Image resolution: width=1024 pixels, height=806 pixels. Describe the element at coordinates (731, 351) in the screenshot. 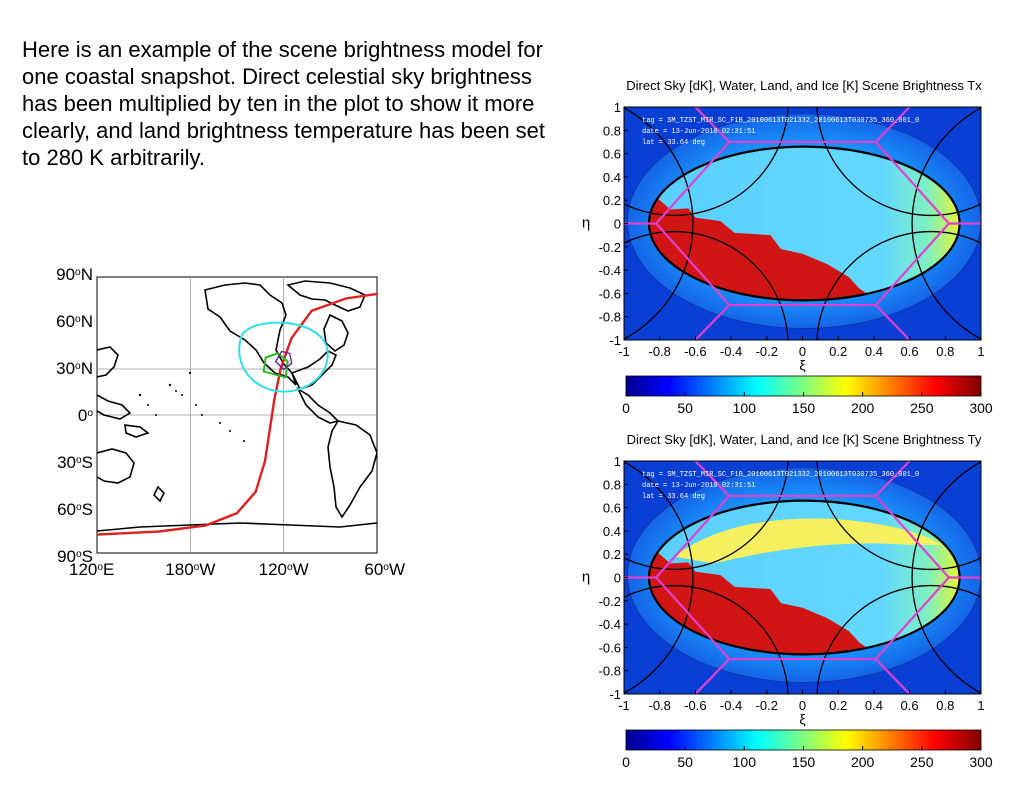

I see `x-tick-label: -0.4` at that location.